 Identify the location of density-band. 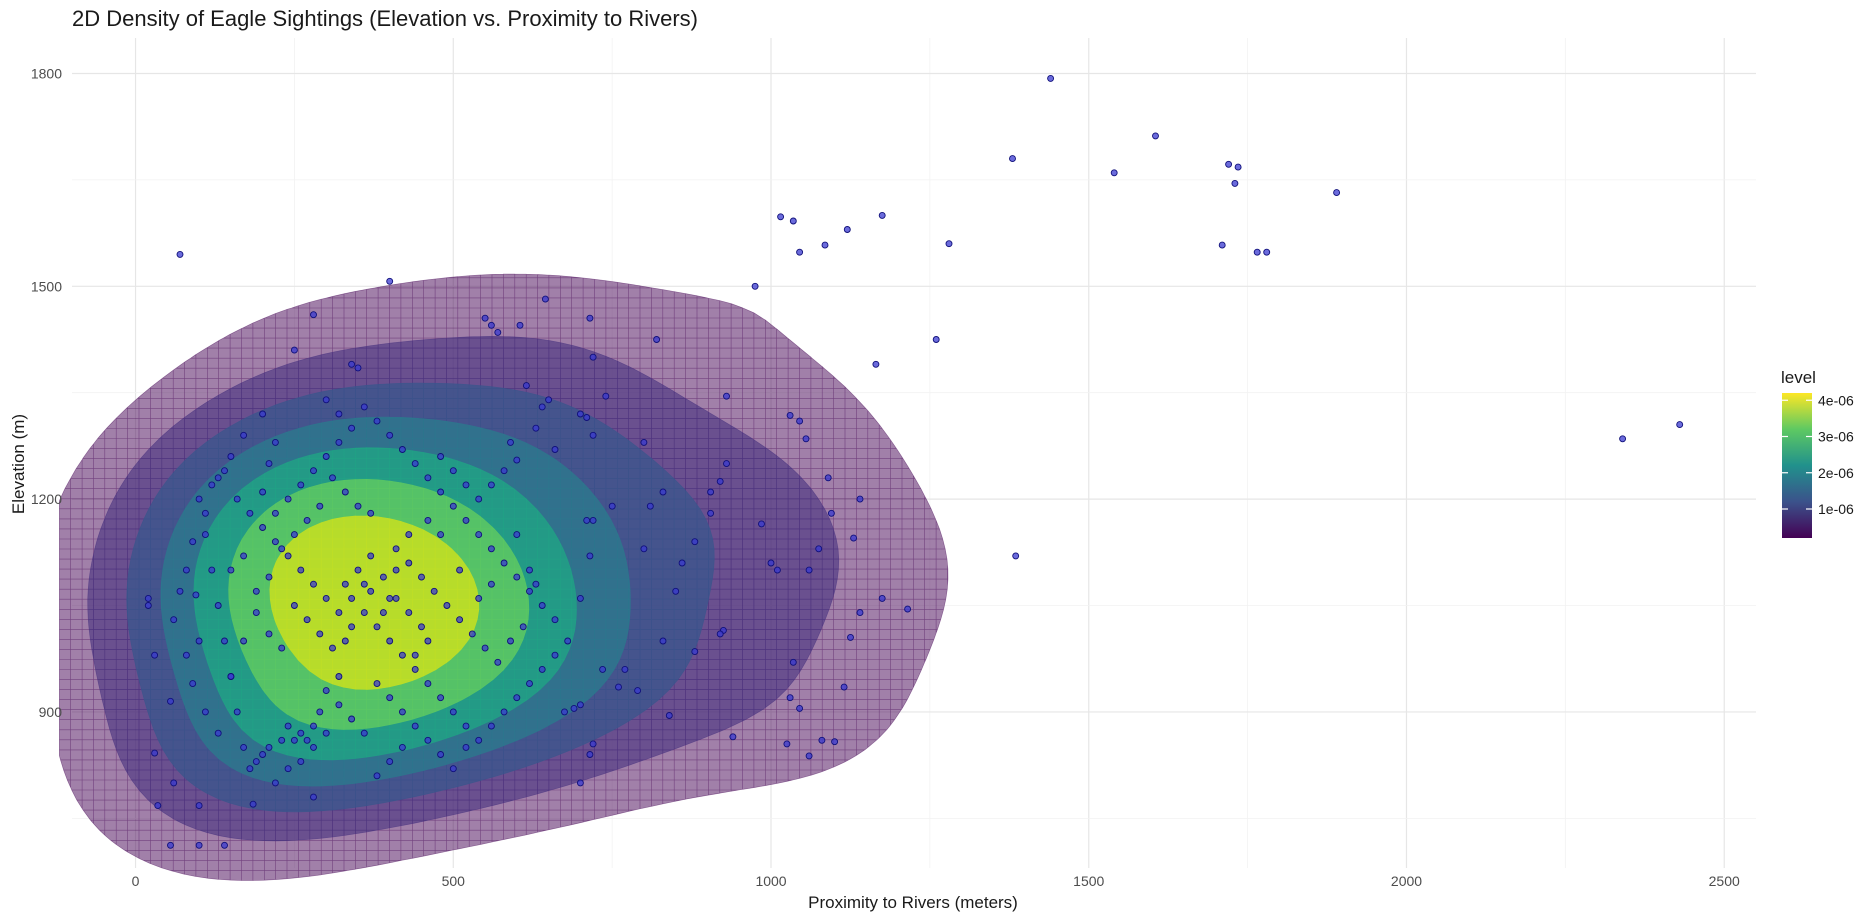
(374, 602).